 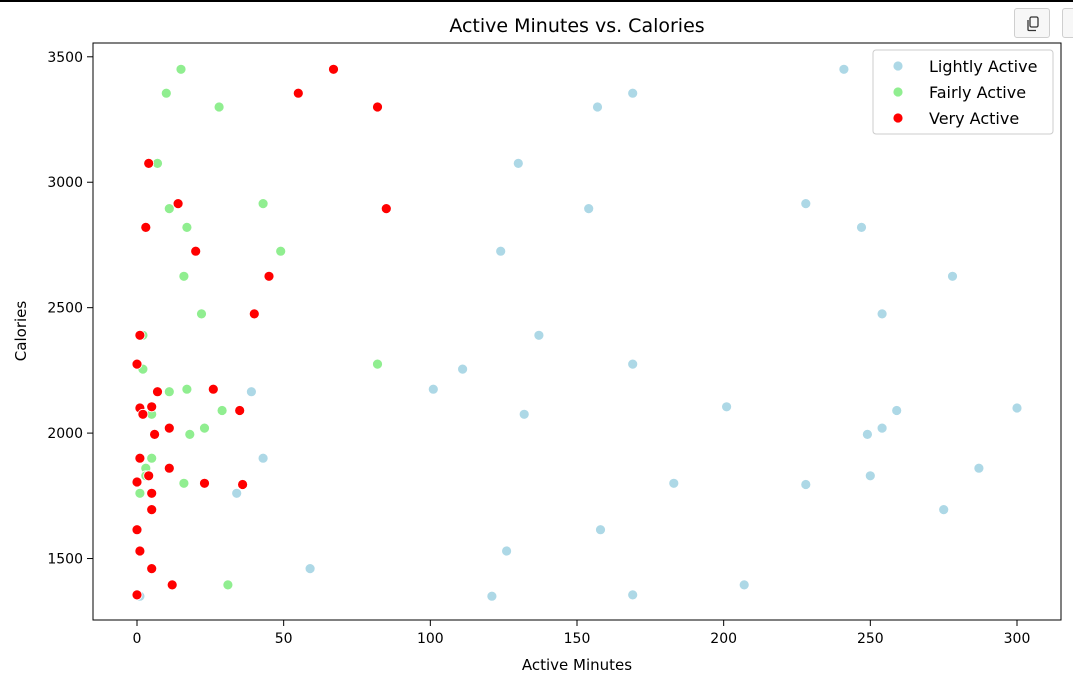 I want to click on top-border, so click(x=536, y=1).